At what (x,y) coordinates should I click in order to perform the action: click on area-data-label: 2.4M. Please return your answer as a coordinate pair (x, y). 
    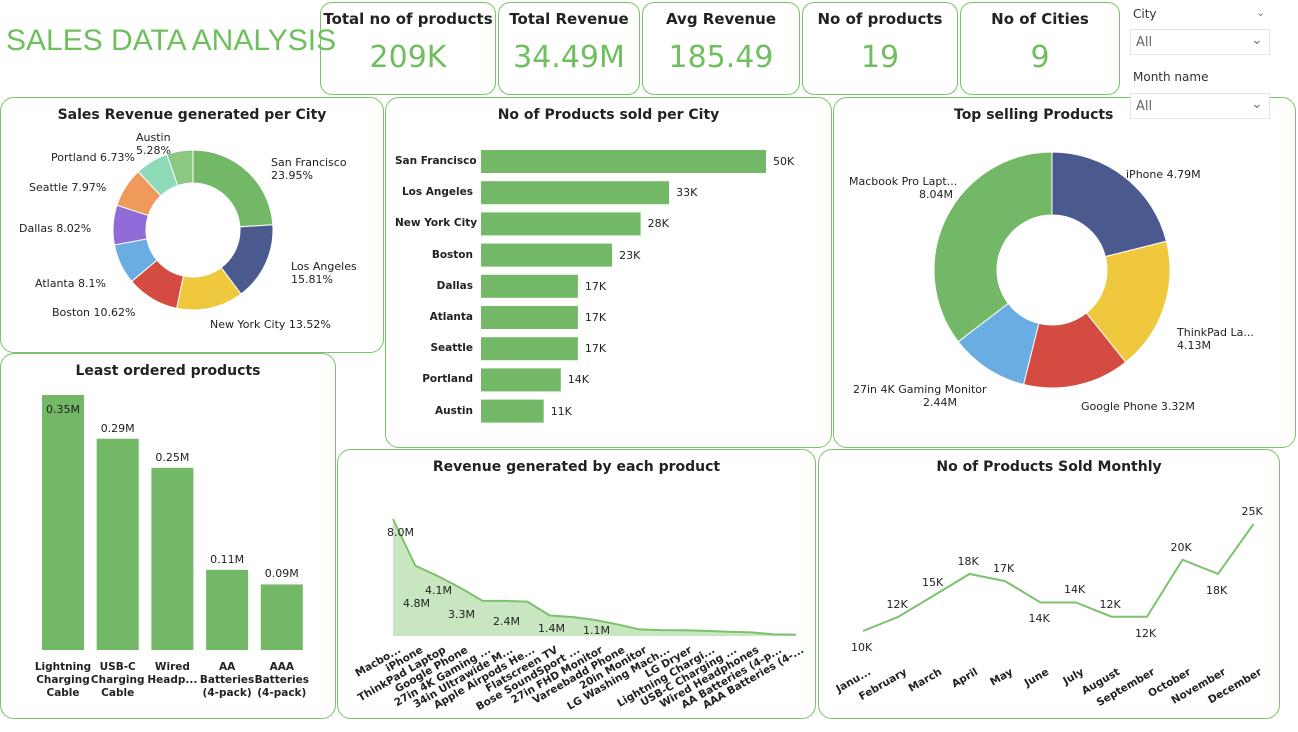
    Looking at the image, I should click on (506, 621).